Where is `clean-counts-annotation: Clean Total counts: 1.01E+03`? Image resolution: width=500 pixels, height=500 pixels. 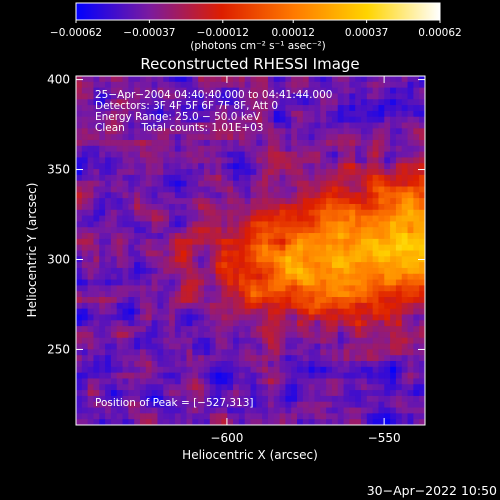 clean-counts-annotation: Clean Total counts: 1.01E+03 is located at coordinates (179, 128).